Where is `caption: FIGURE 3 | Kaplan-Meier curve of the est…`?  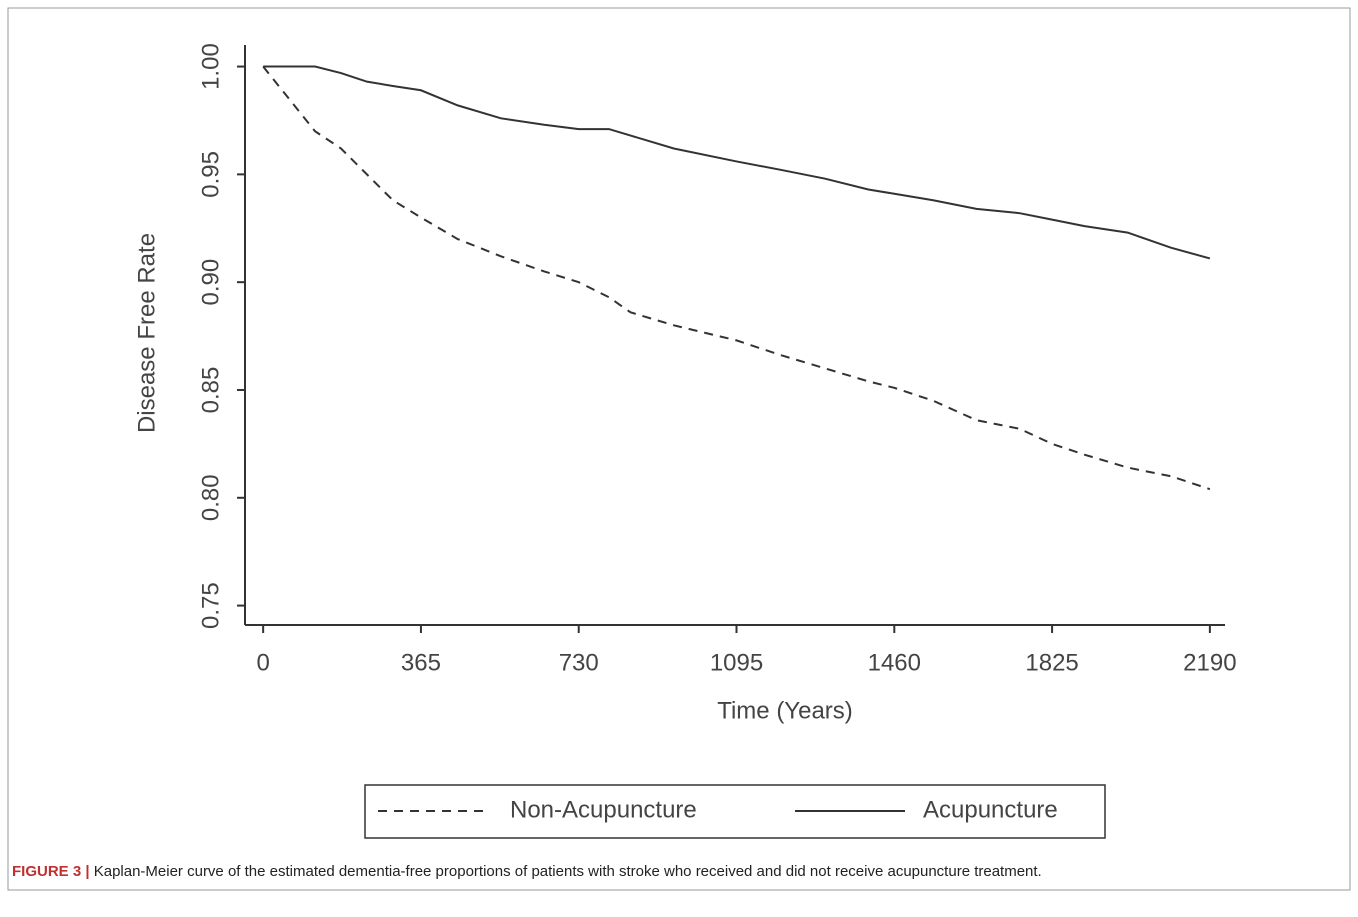
caption: FIGURE 3 | Kaplan-Meier curve of the est… is located at coordinates (527, 871).